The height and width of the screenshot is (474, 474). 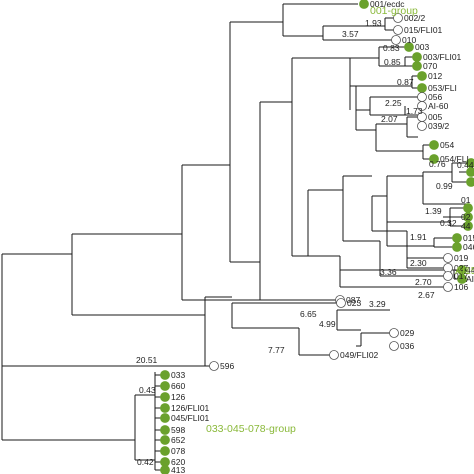 What do you see at coordinates (178, 430) in the screenshot?
I see `tip-label: 598` at bounding box center [178, 430].